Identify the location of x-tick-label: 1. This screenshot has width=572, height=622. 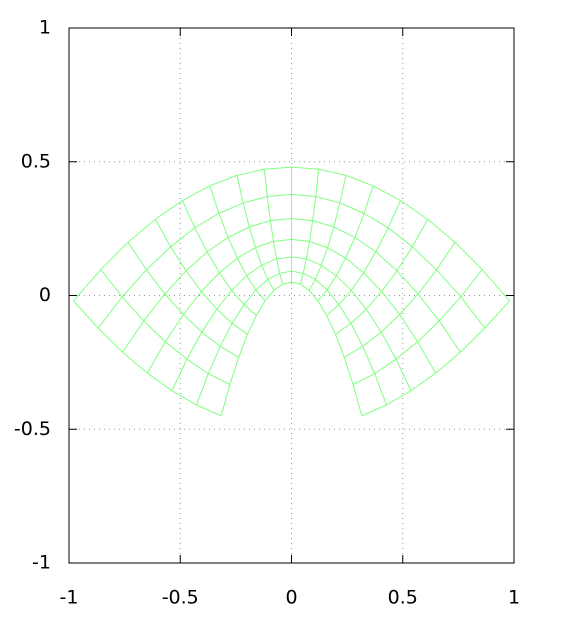
(514, 598).